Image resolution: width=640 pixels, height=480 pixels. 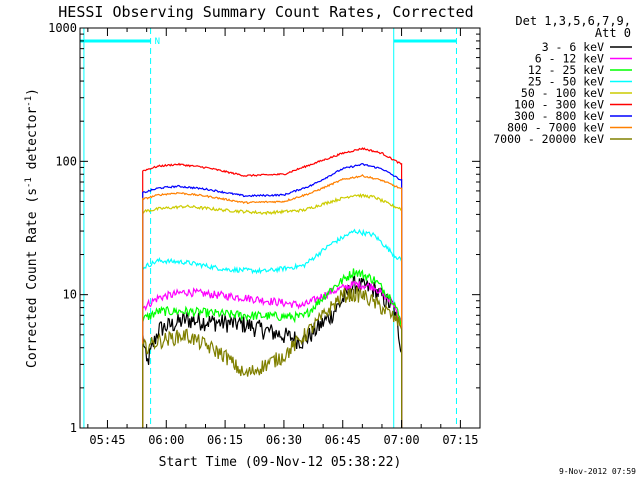 I want to click on y-axis-label: Corrected Count Rate (s-1 detector-1), so click(x=32, y=228).